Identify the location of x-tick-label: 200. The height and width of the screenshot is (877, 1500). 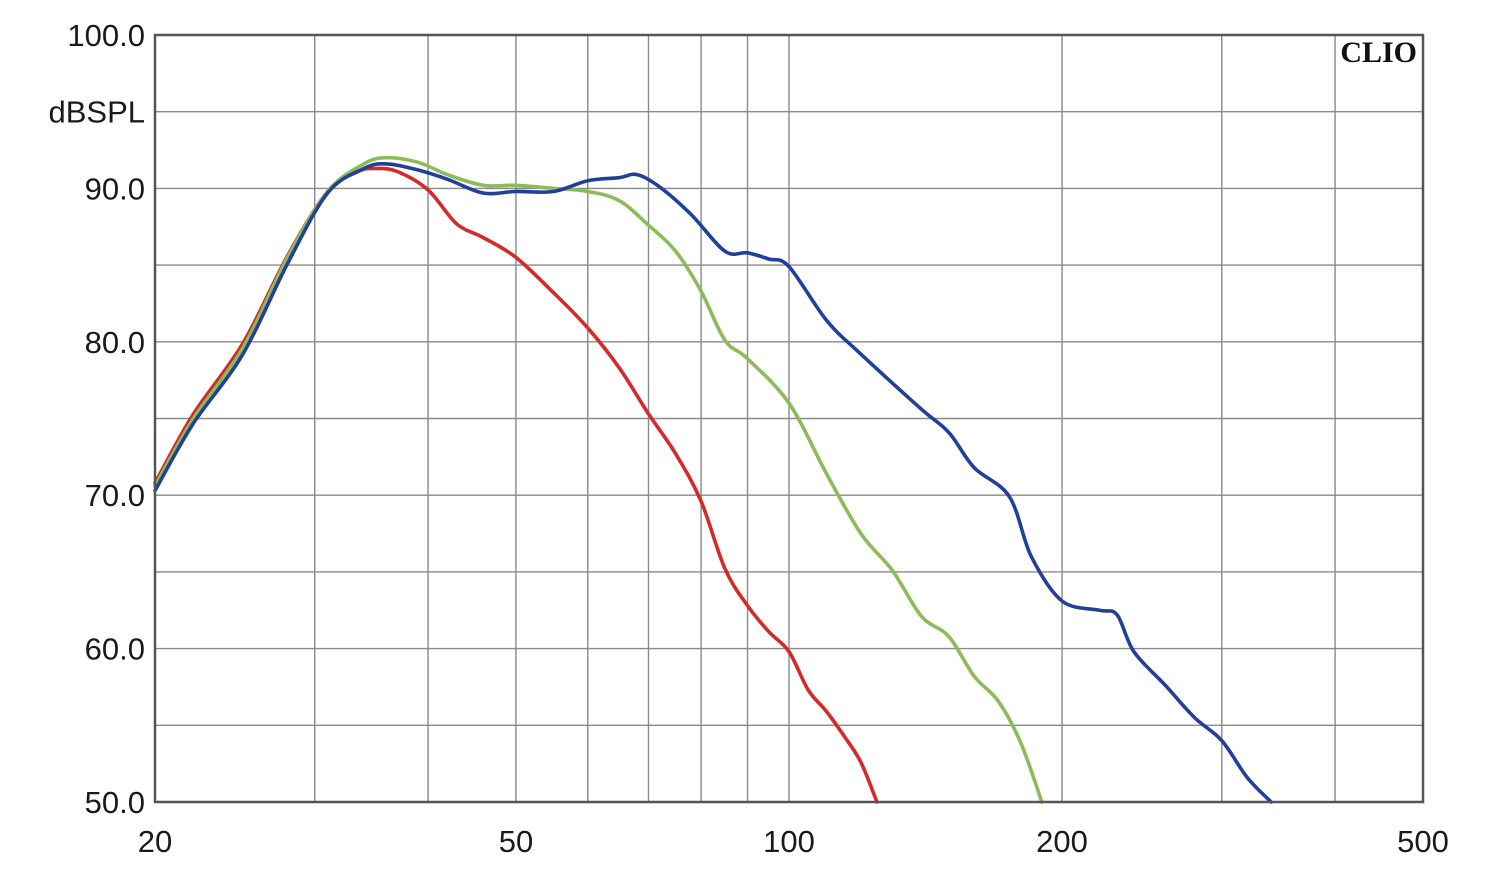
(1062, 841).